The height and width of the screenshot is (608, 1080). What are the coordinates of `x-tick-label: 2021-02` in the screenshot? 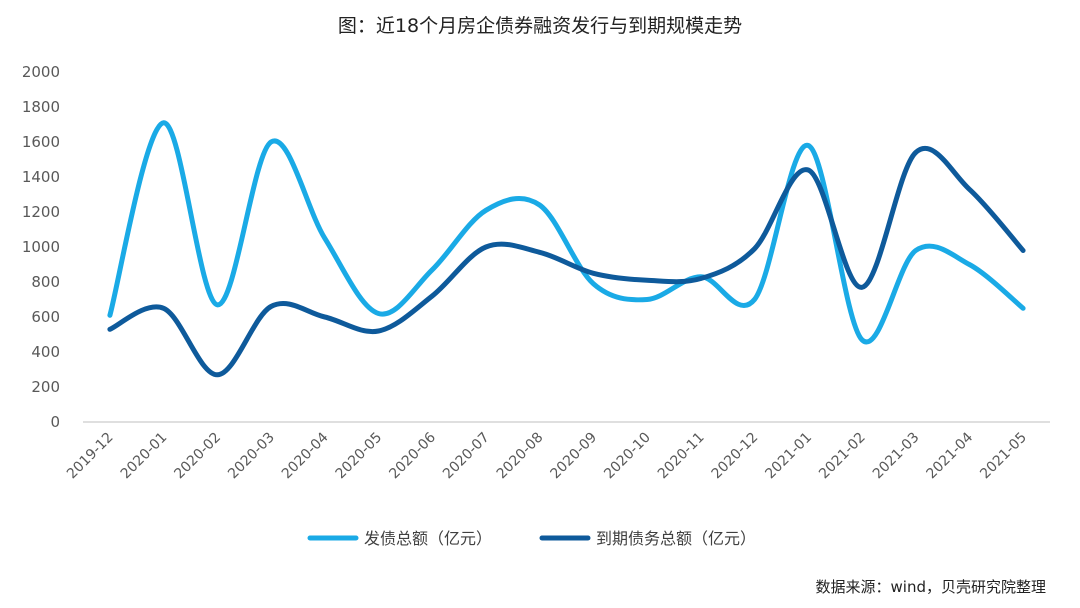 It's located at (842, 456).